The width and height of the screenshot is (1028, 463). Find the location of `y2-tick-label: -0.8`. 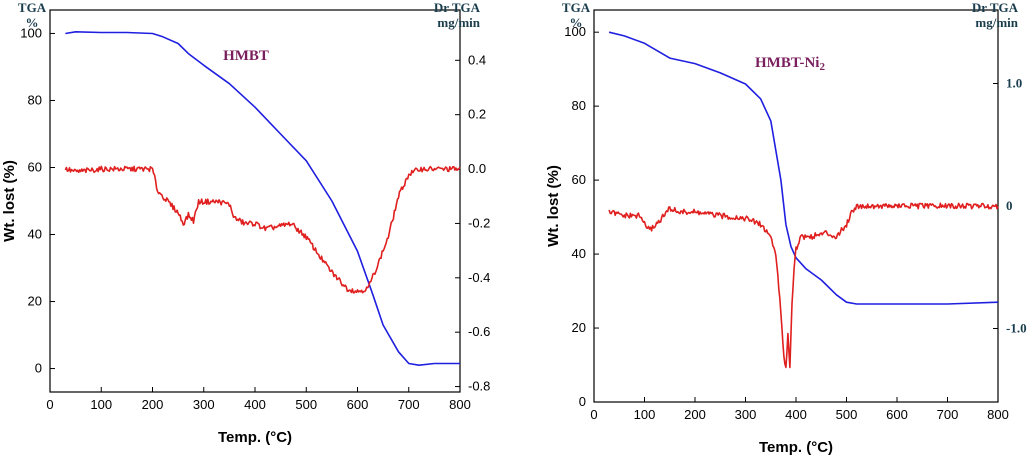

y2-tick-label: -0.8 is located at coordinates (479, 386).